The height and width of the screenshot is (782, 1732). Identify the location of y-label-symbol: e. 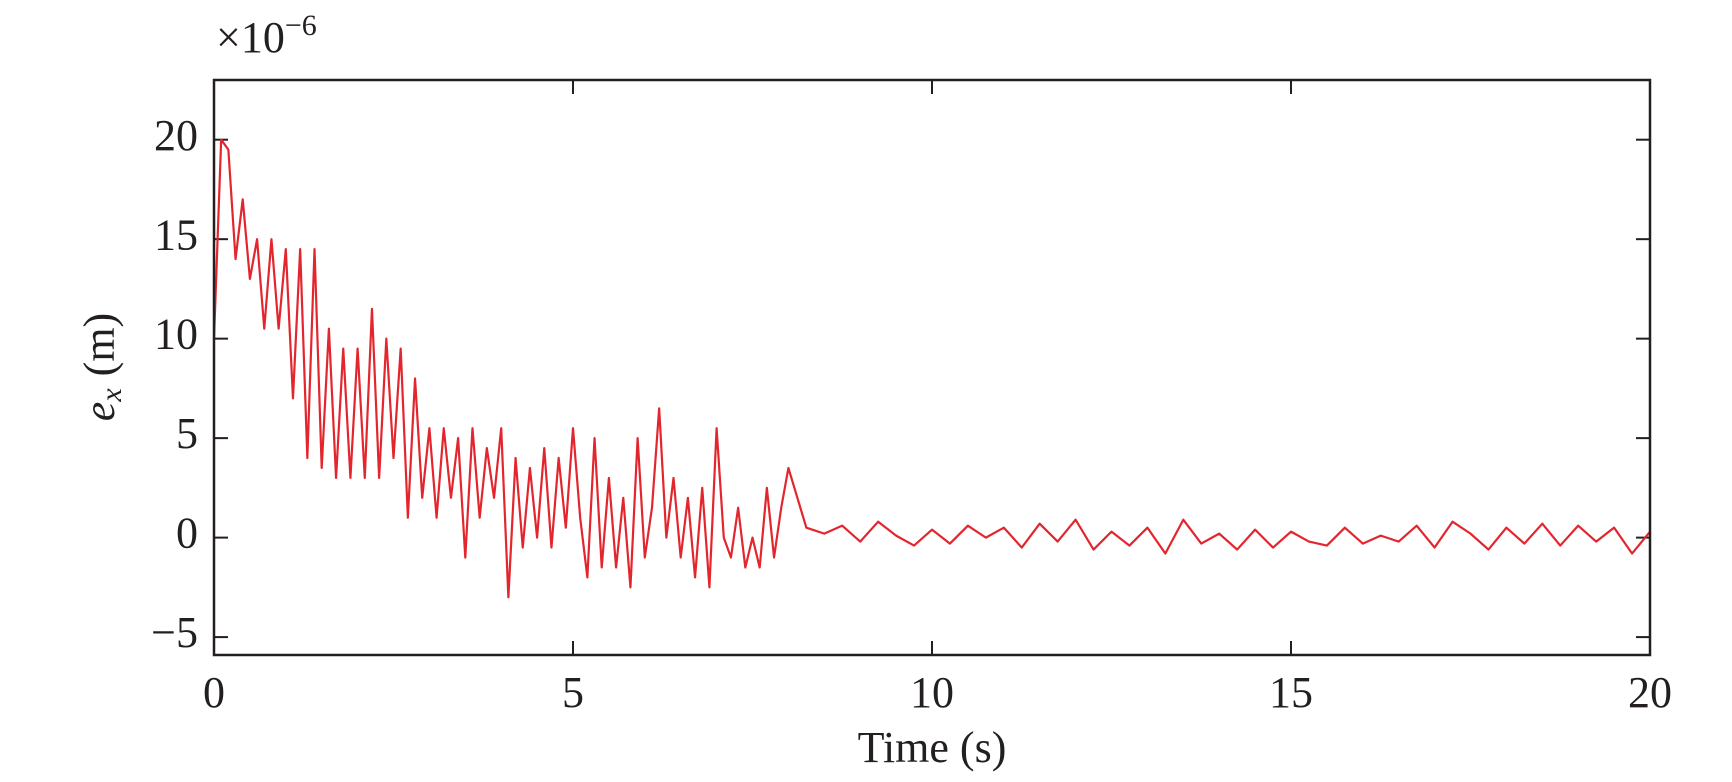
(99, 412).